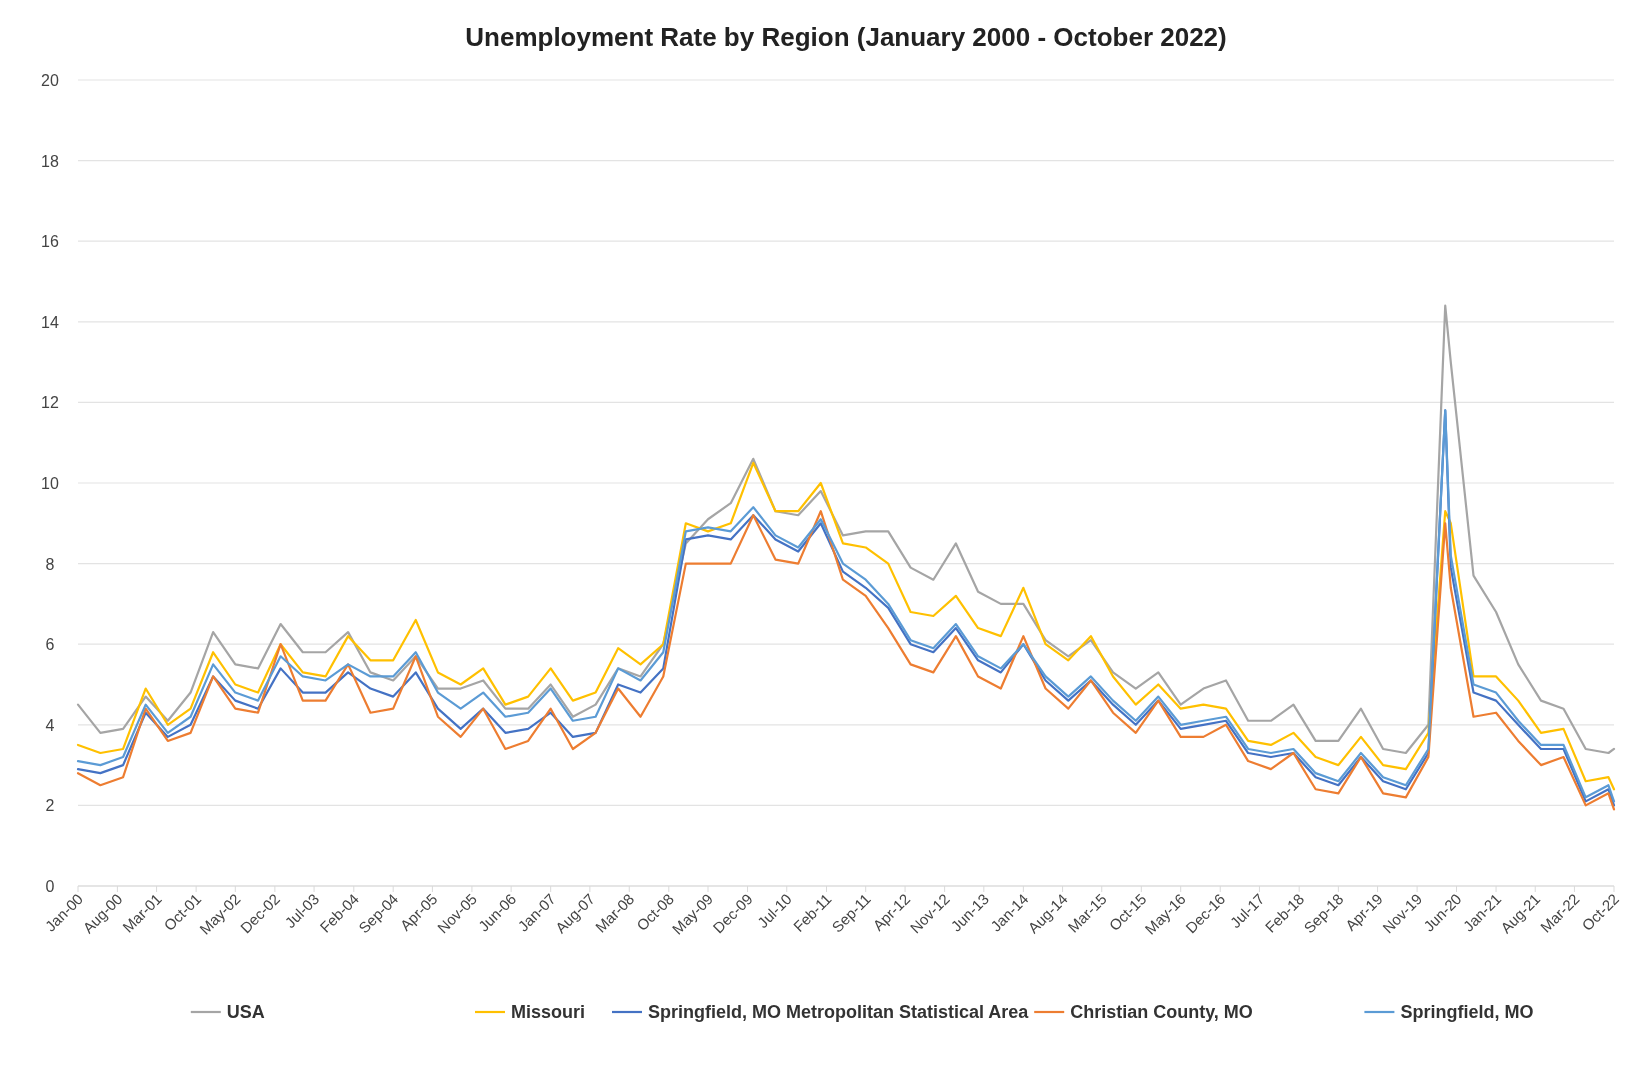 Image resolution: width=1636 pixels, height=1071 pixels. What do you see at coordinates (50, 725) in the screenshot?
I see `y-tick-label: 4` at bounding box center [50, 725].